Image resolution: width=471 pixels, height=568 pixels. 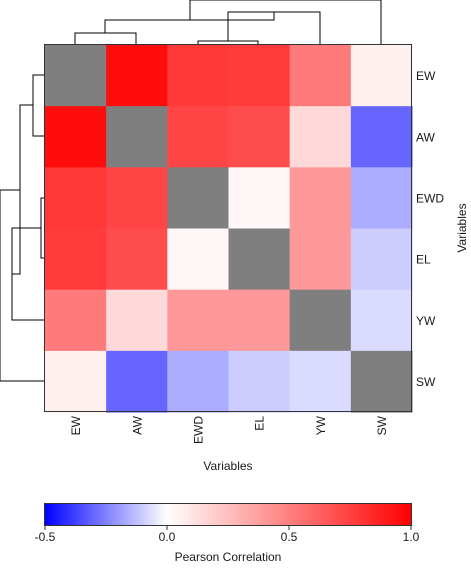 What do you see at coordinates (426, 321) in the screenshot?
I see `row-label: YW` at bounding box center [426, 321].